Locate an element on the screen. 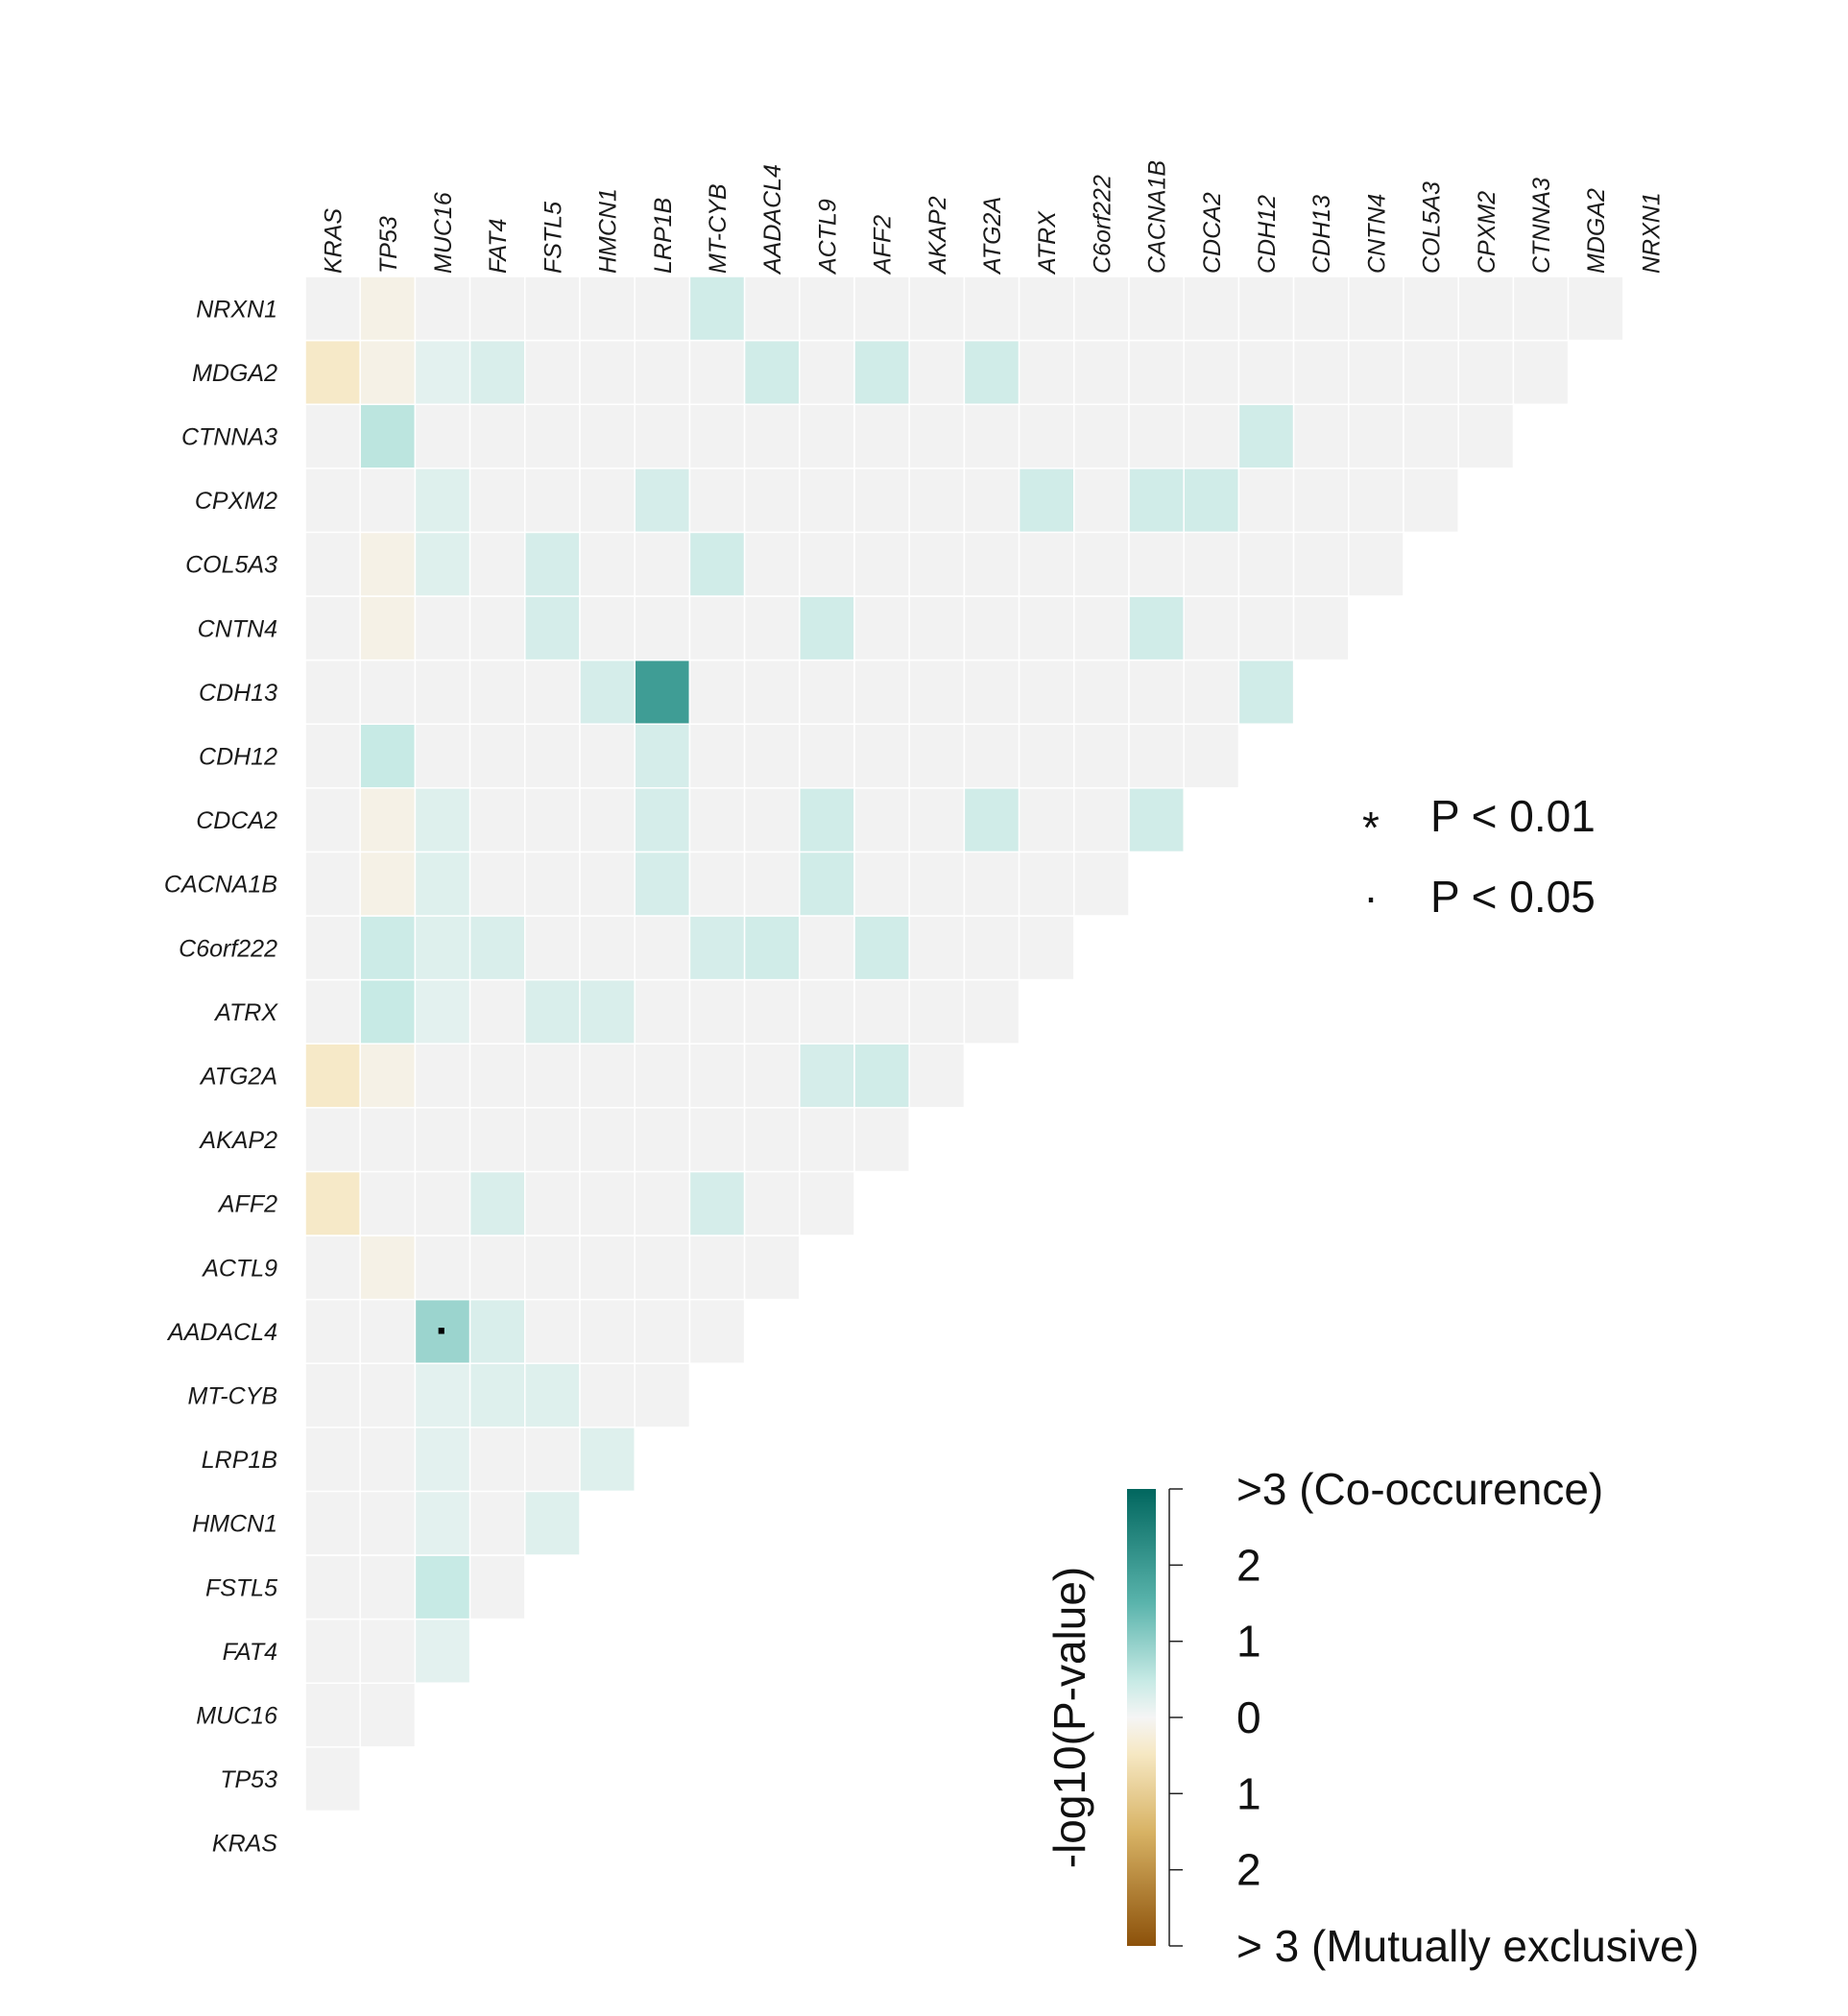  column-label: MDGA2 is located at coordinates (1596, 231).